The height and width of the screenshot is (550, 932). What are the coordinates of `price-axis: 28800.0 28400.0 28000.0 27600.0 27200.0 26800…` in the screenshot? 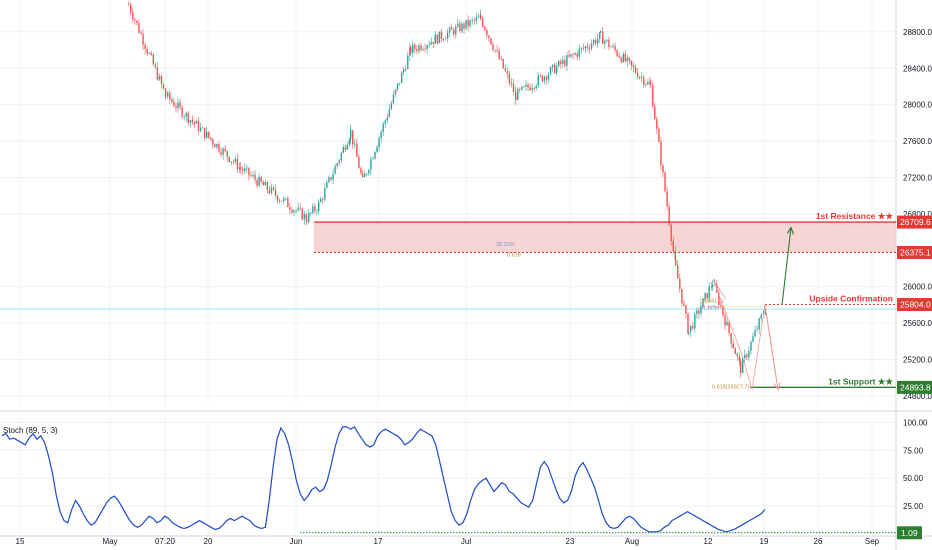 It's located at (917, 214).